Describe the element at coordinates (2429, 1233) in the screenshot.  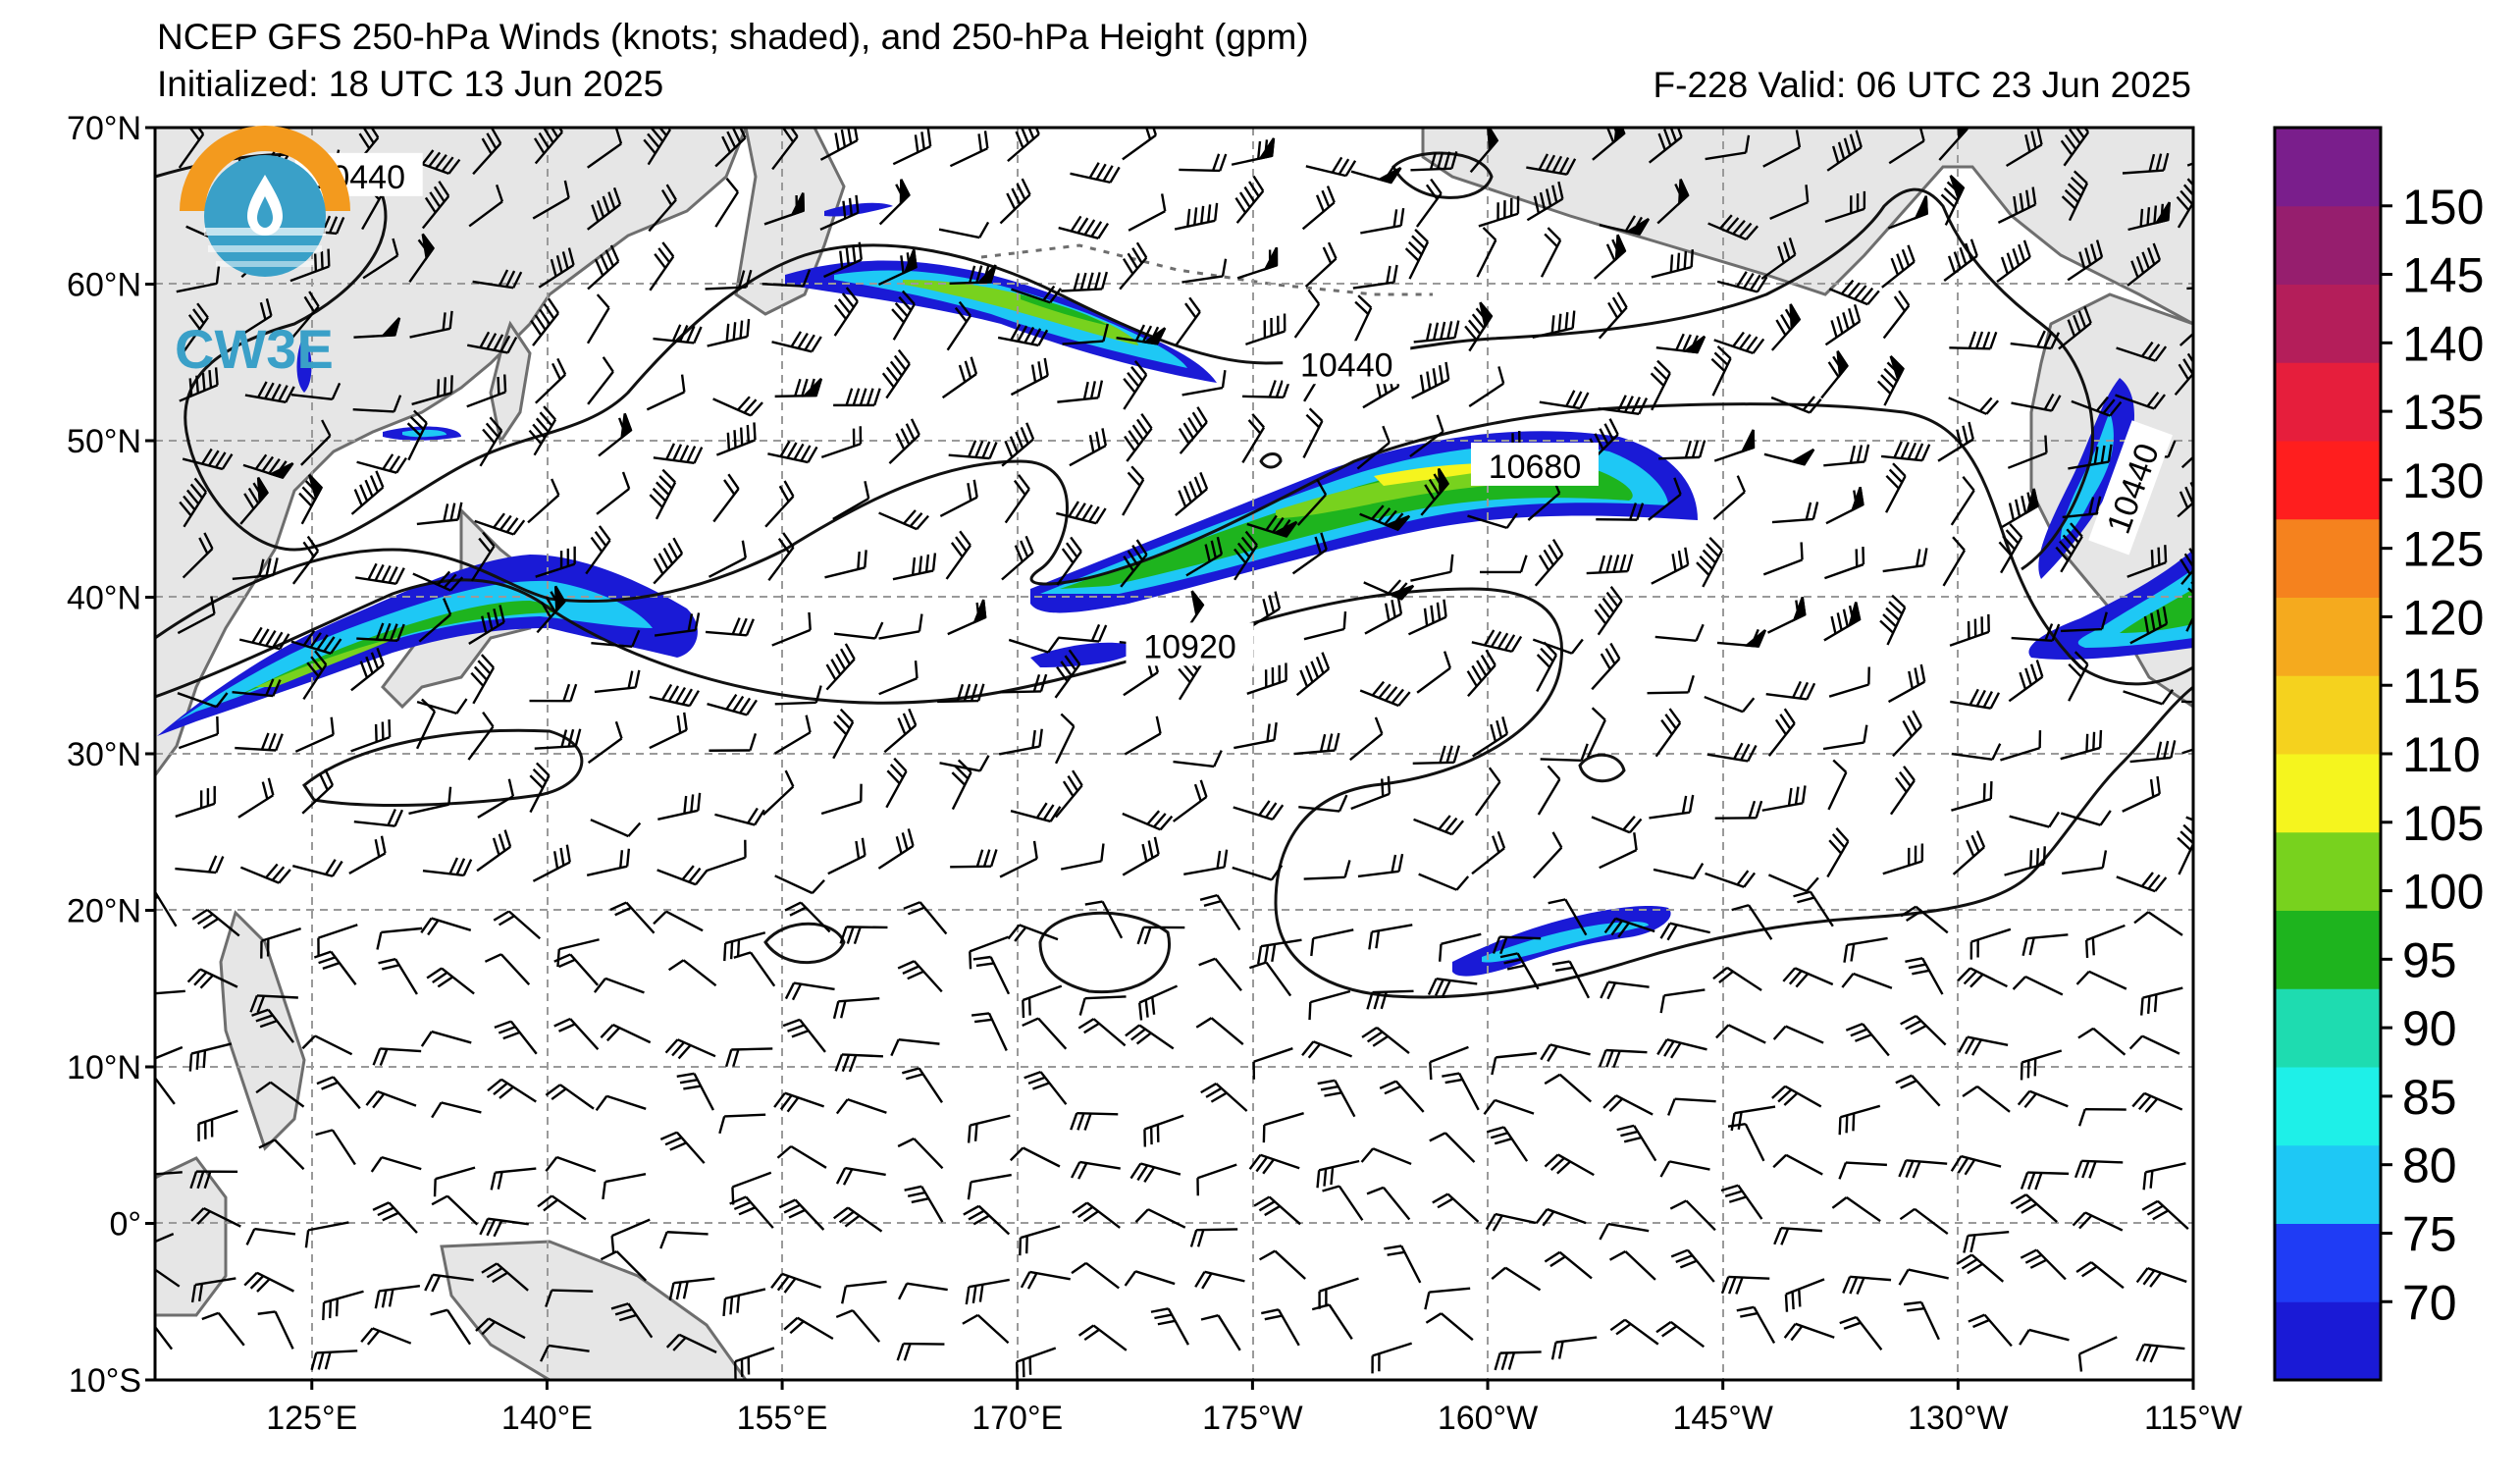
I see `colorbar-label: 75` at that location.